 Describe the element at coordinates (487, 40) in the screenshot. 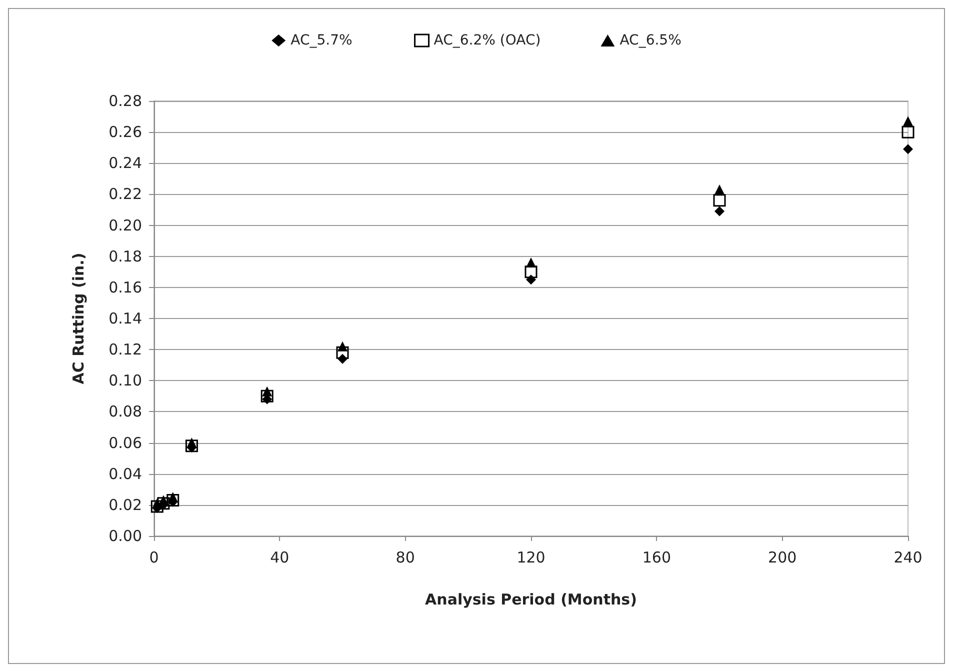

I see `legend-label: AC_6.2% (OAC)` at that location.